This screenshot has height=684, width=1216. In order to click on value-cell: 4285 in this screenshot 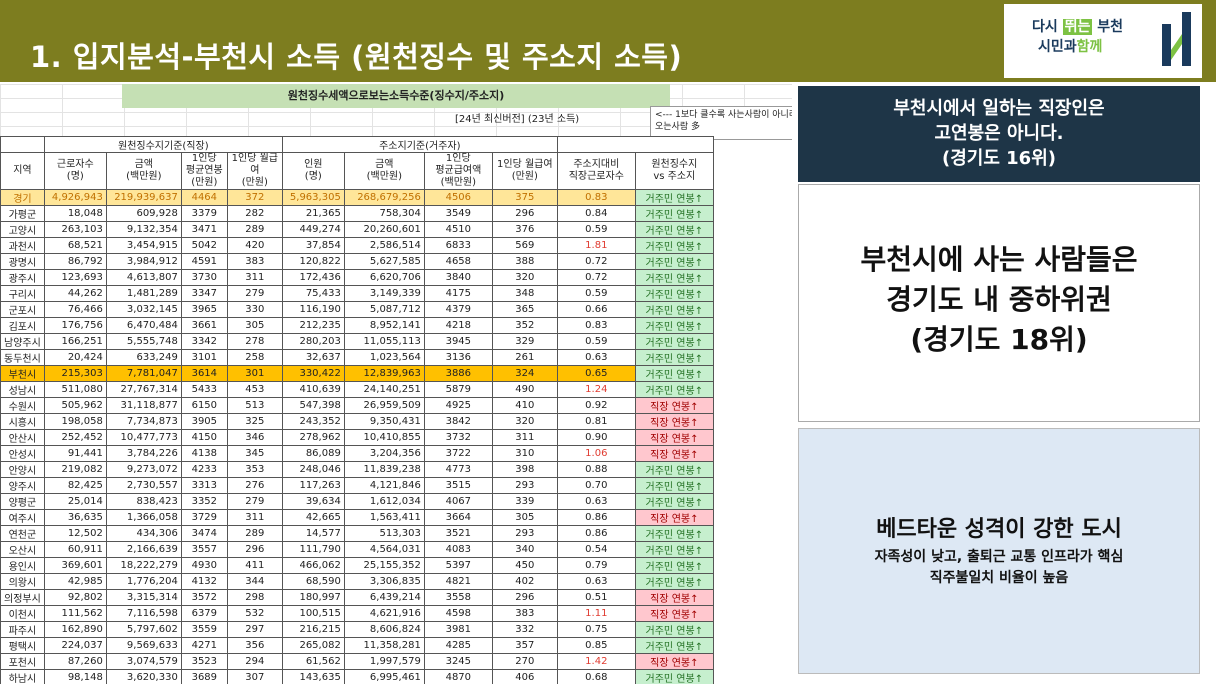, I will do `click(458, 645)`.